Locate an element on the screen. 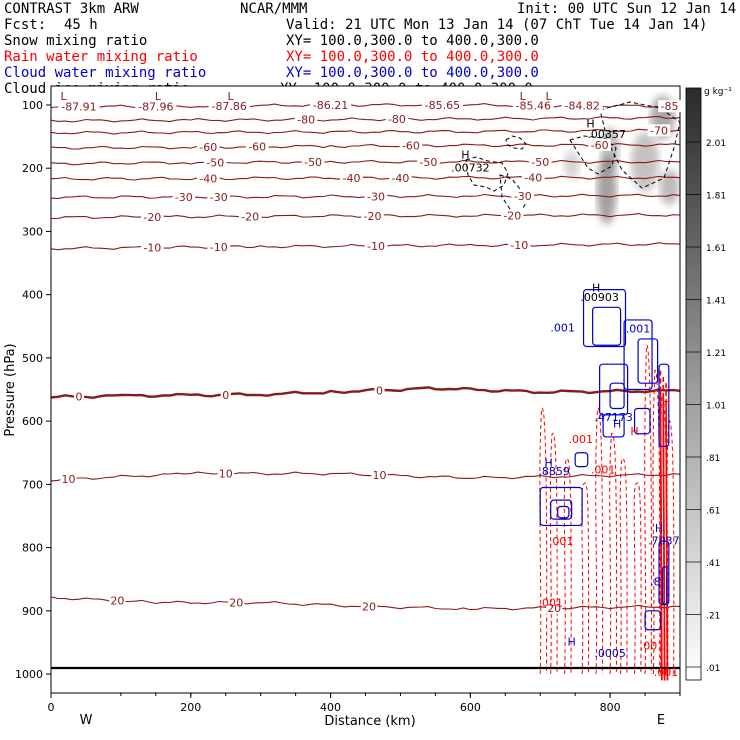  temperature-contour-label: -84.82 is located at coordinates (581, 106).